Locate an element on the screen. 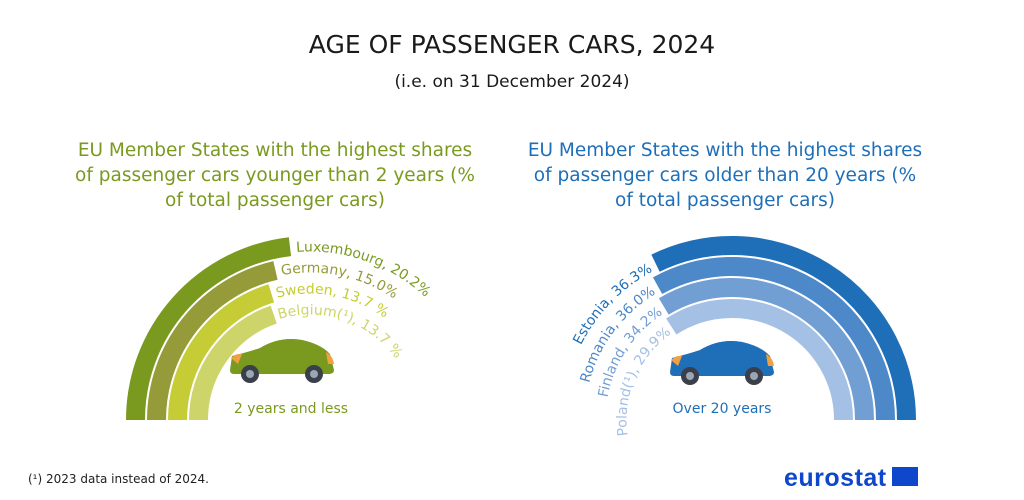 The height and width of the screenshot is (500, 1024). infographic-title: AGE OF PASSENGER CARS, 2024 is located at coordinates (512, 44).